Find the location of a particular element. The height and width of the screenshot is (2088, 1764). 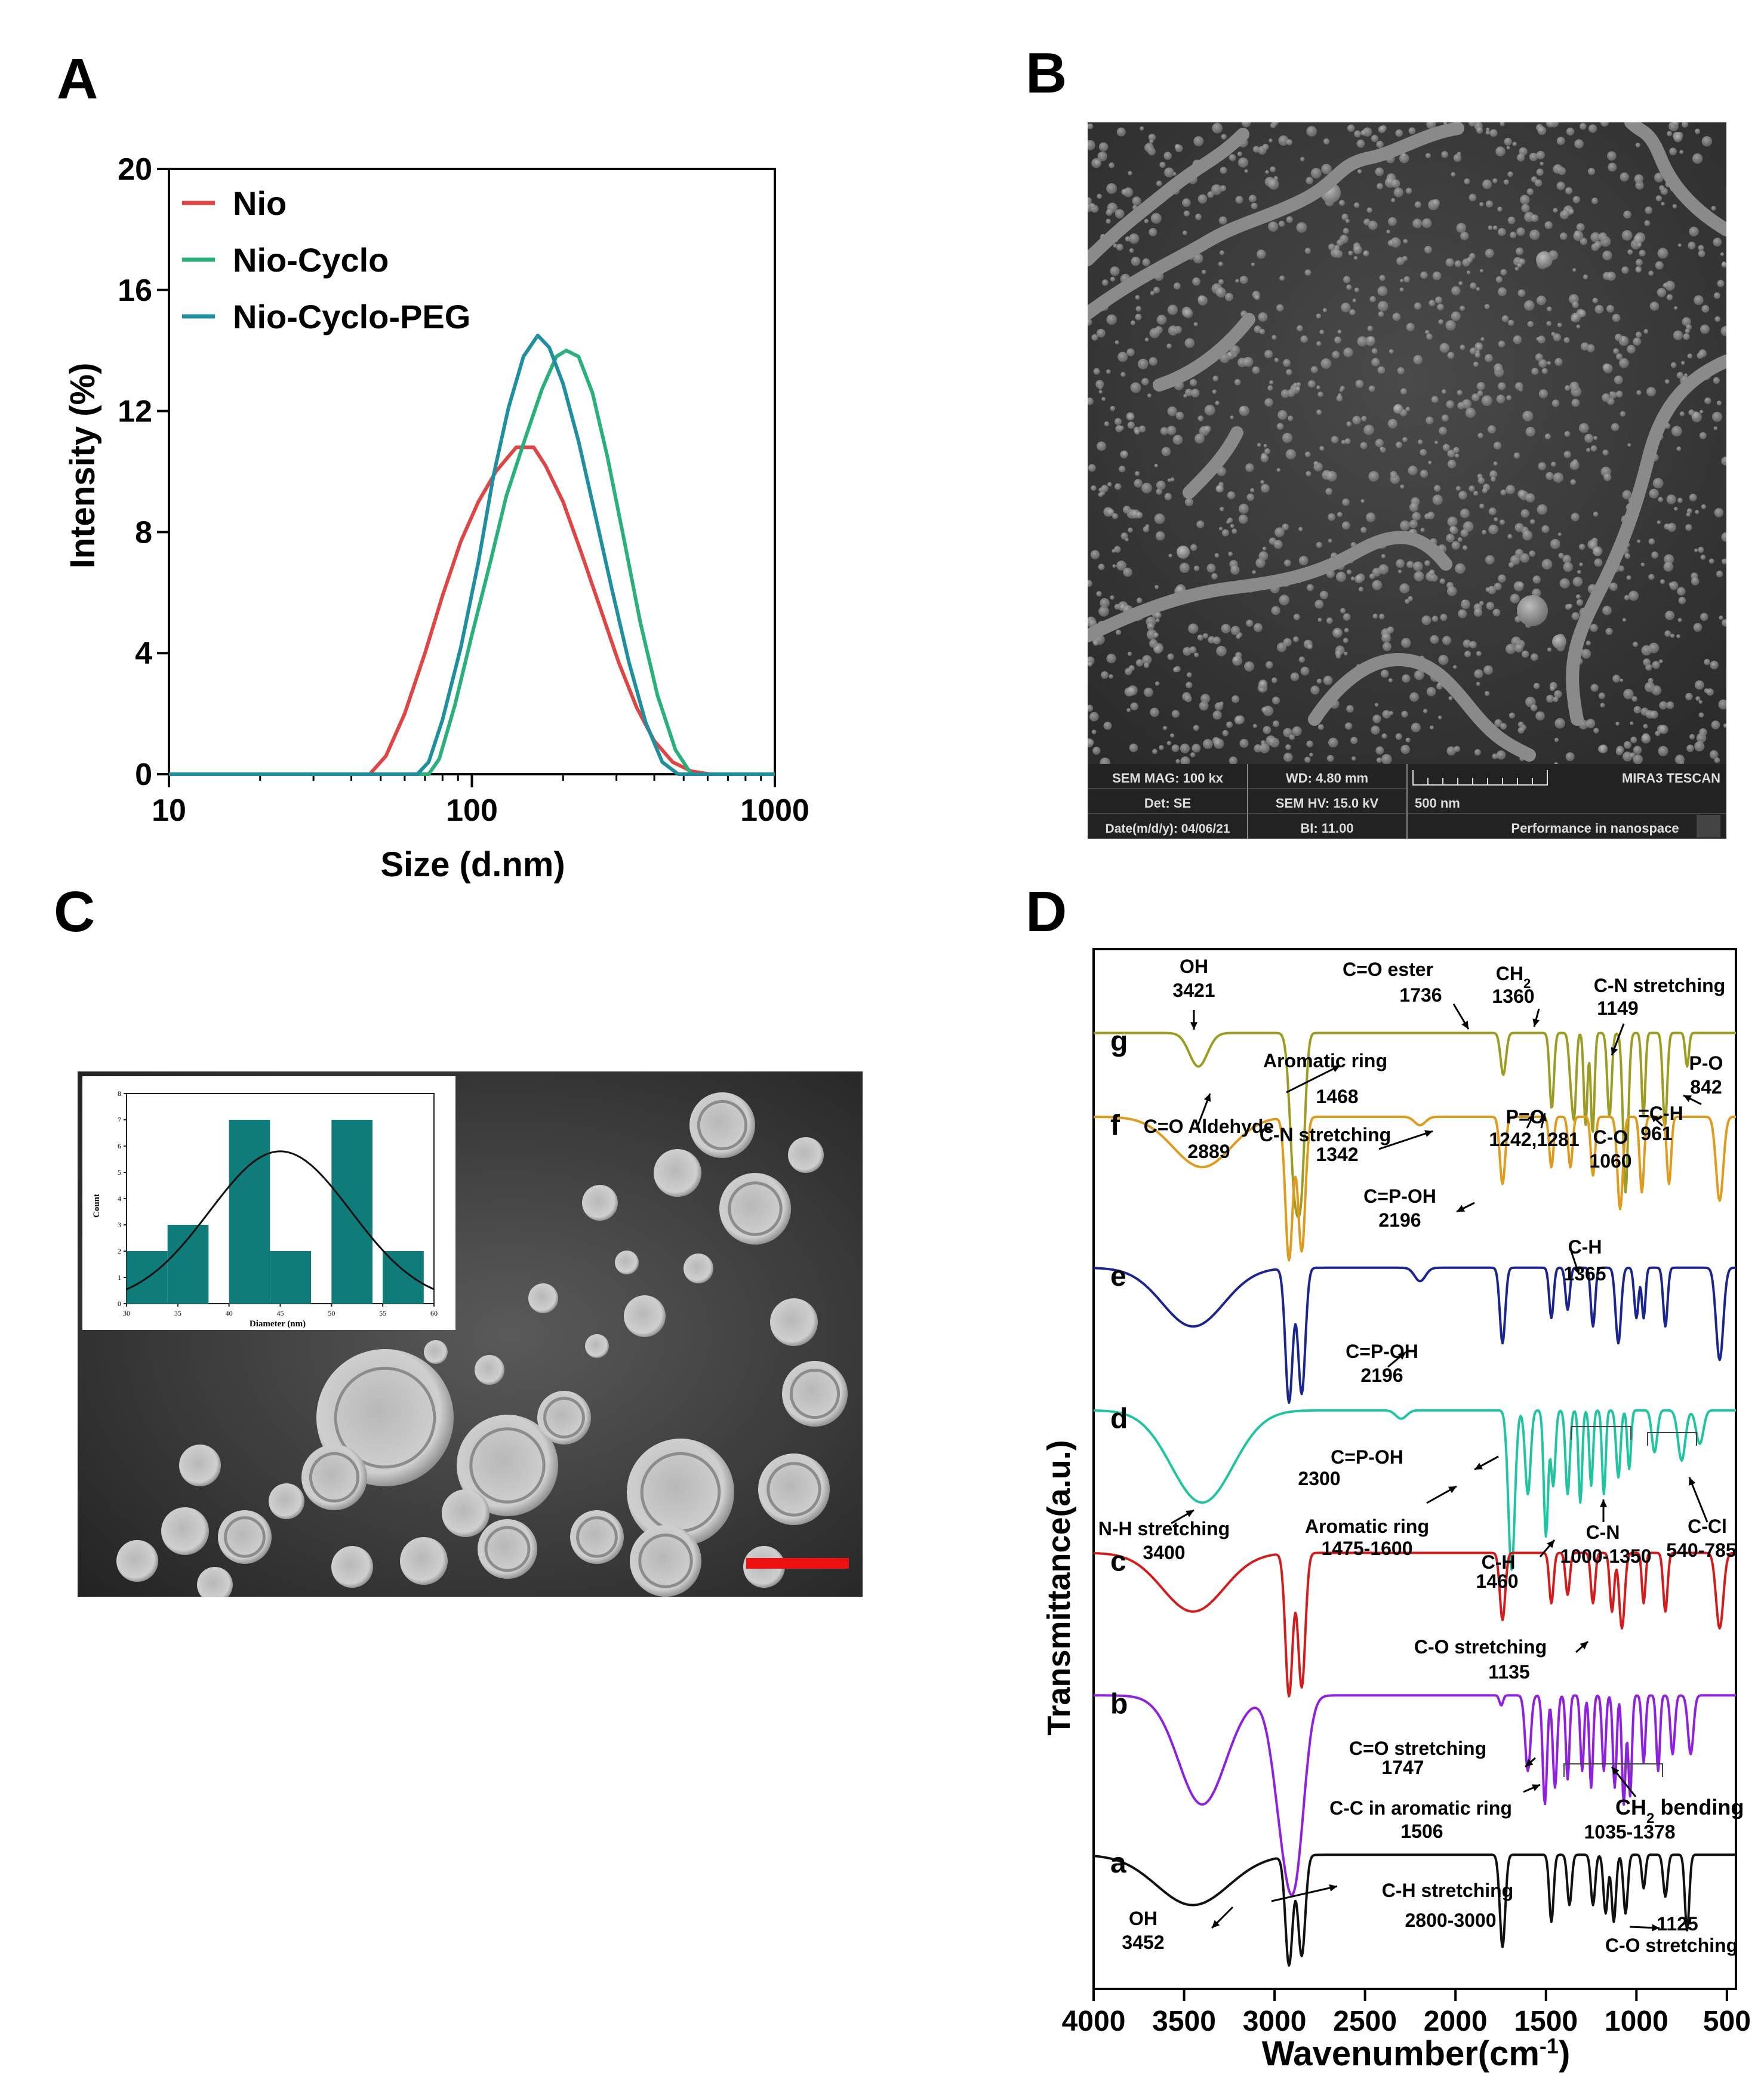

chart-d-annotation: 1135 is located at coordinates (1508, 1672).